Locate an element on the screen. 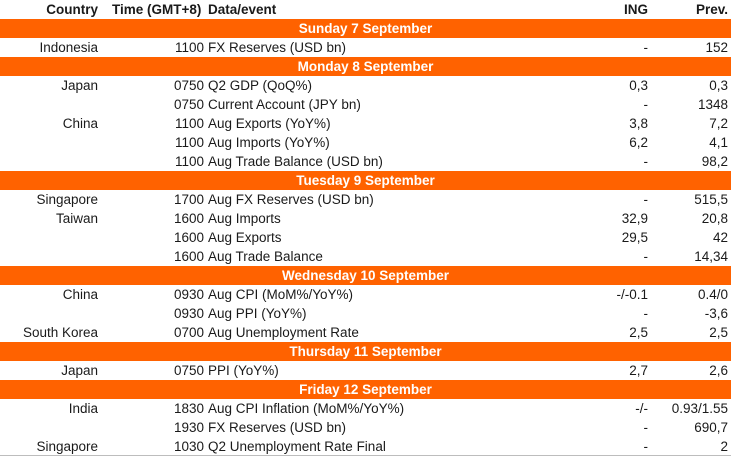 The height and width of the screenshot is (456, 731). time-cell: 1830 is located at coordinates (188, 408).